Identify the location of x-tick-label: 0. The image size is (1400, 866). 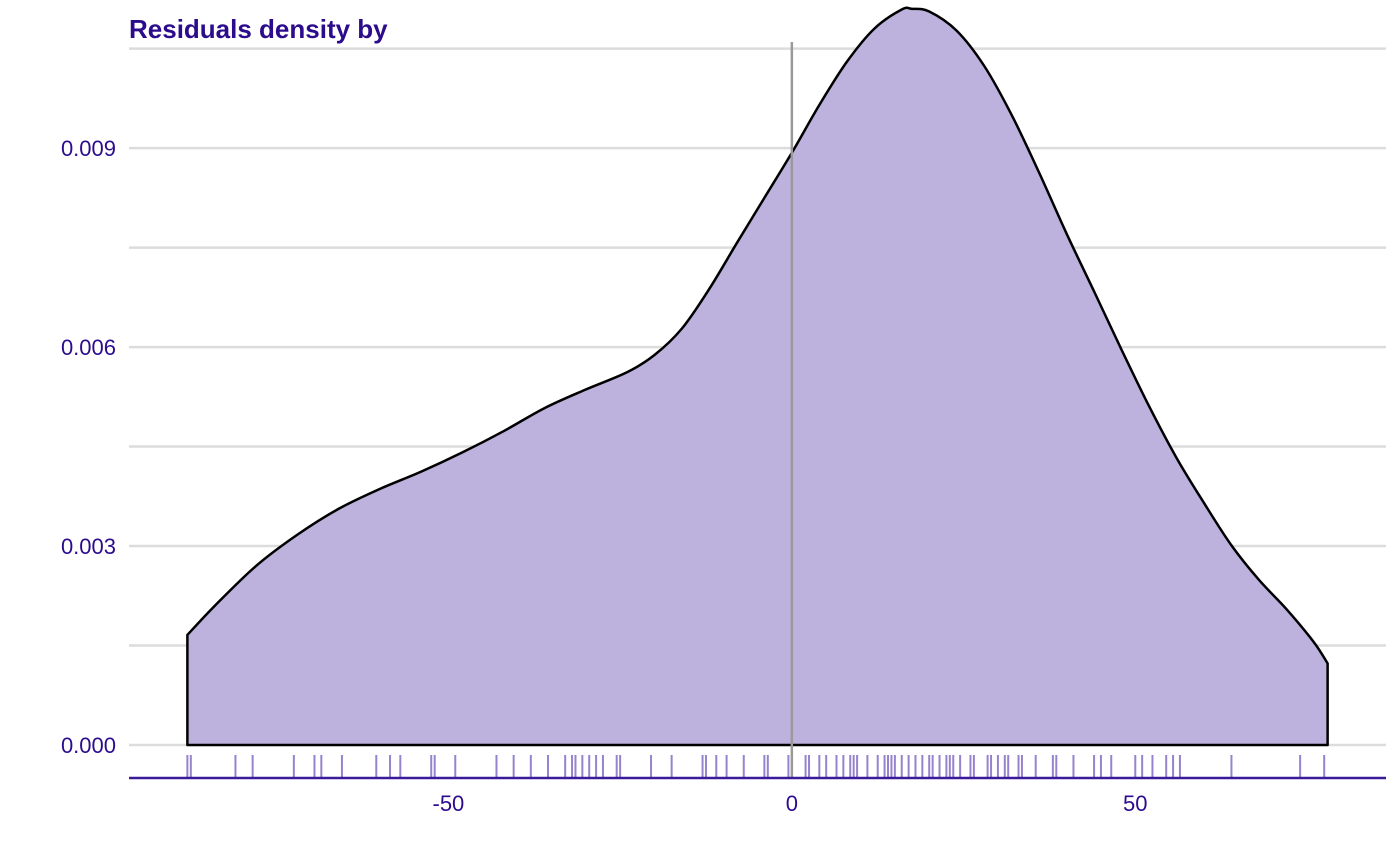
(792, 803).